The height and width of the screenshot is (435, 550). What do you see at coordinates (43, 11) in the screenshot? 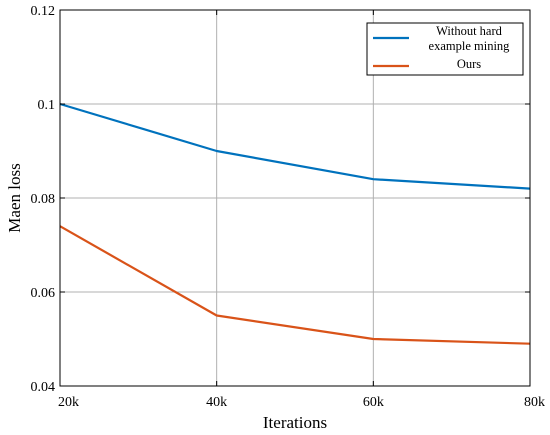
I see `y-tick-label: 0.12` at bounding box center [43, 11].